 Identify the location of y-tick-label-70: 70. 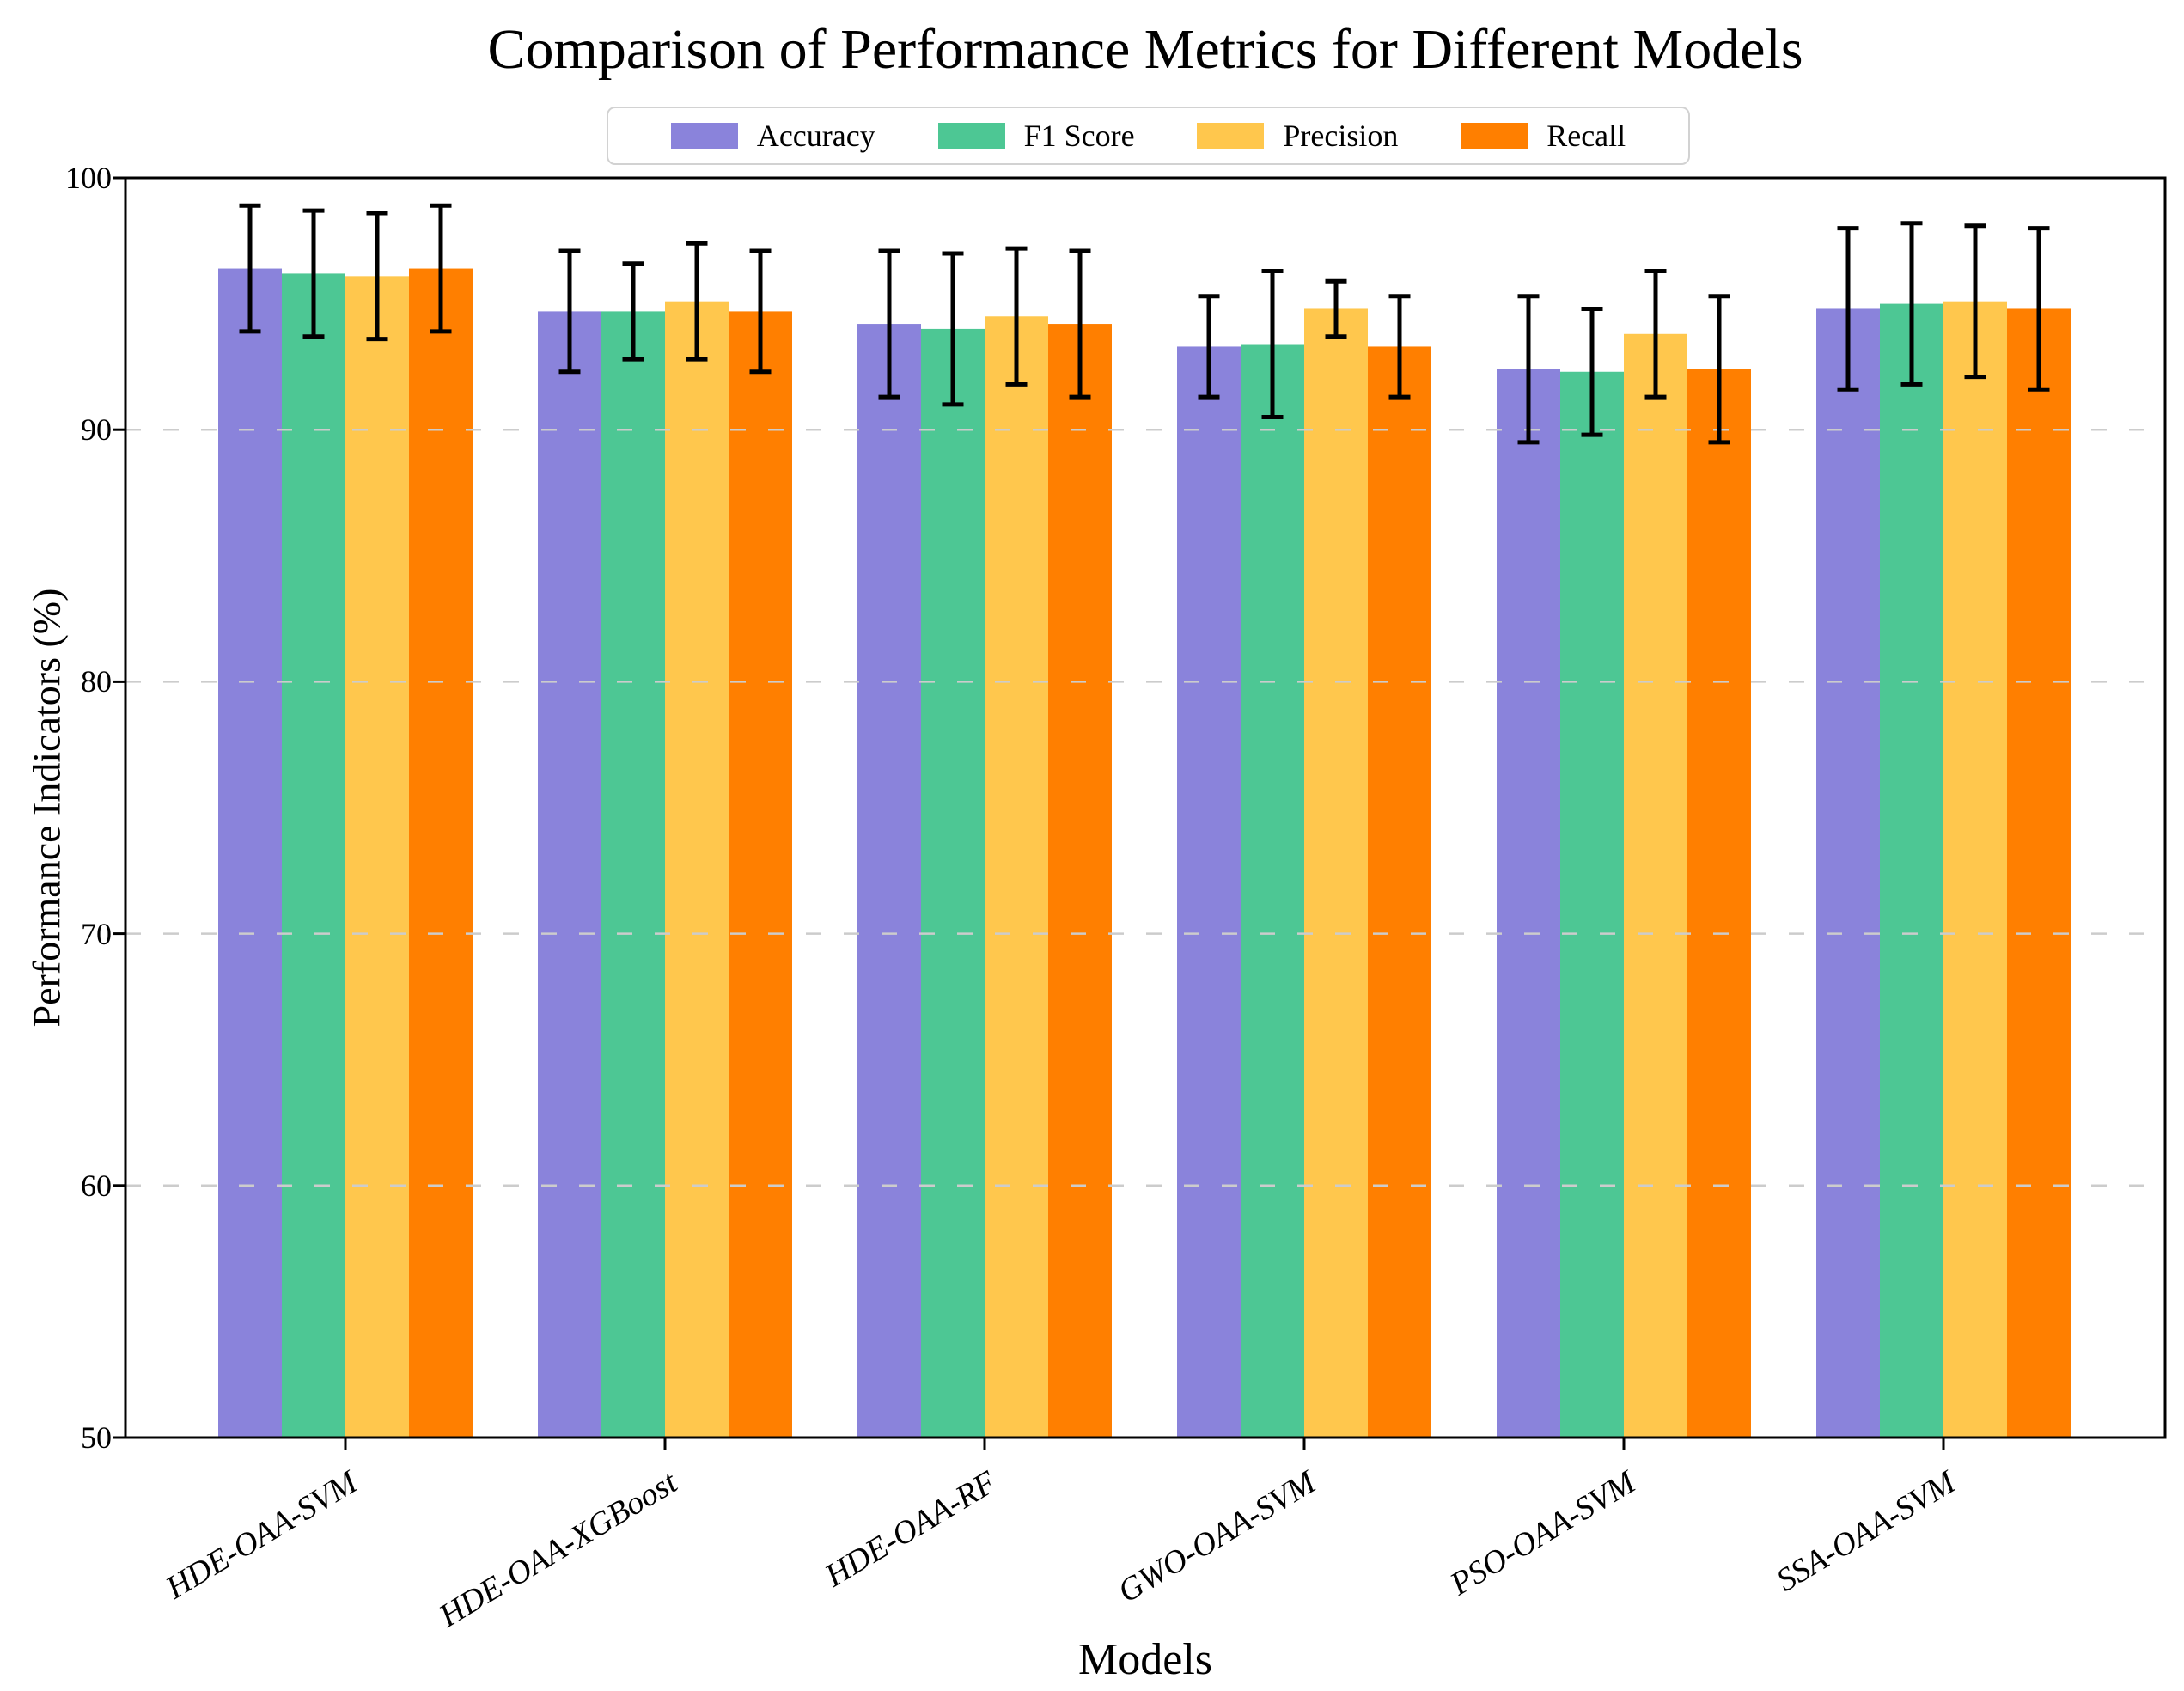
(96, 933).